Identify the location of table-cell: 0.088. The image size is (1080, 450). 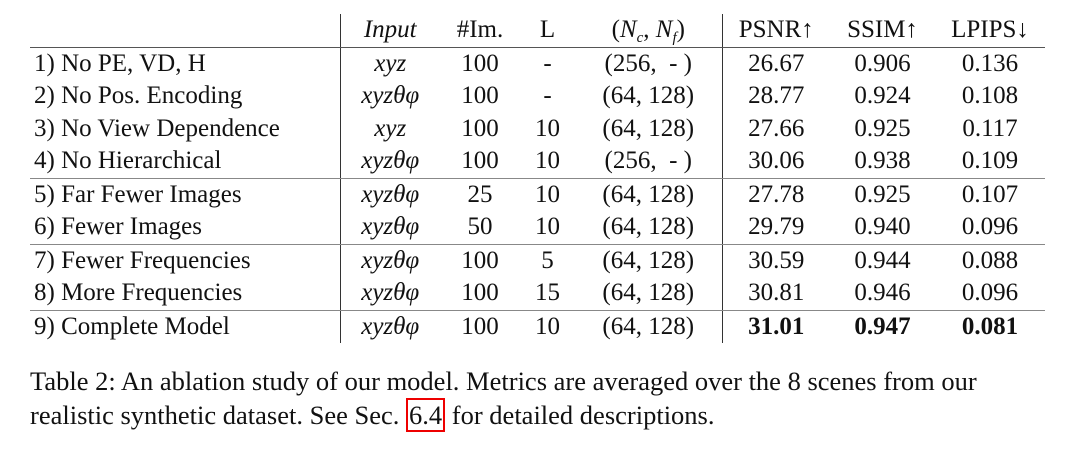
(990, 260).